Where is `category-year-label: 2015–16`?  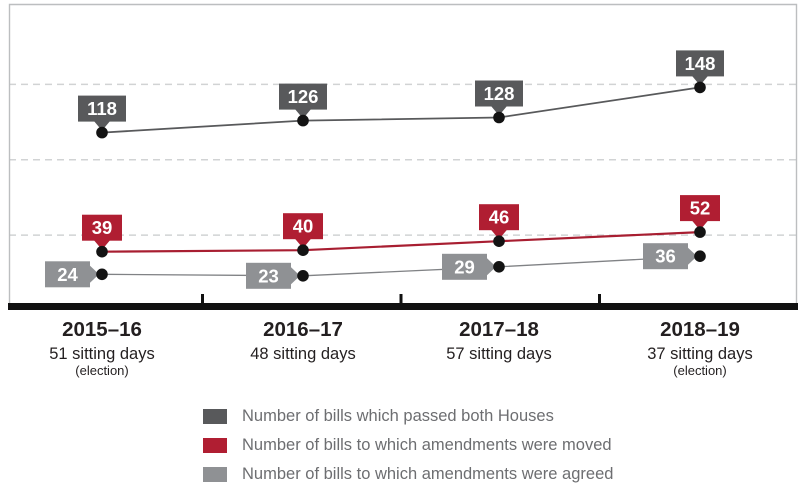
category-year-label: 2015–16 is located at coordinates (102, 329).